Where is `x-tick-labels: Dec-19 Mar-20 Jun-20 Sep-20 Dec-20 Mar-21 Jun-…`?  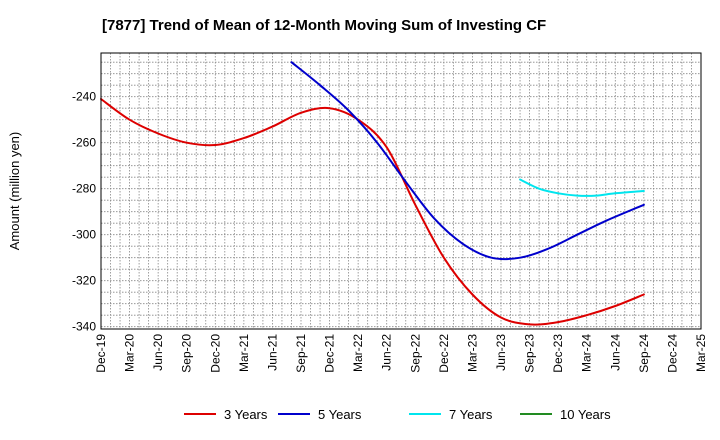 x-tick-labels: Dec-19 Mar-20 Jun-20 Sep-20 Dec-20 Mar-21 Jun-… is located at coordinates (401, 353).